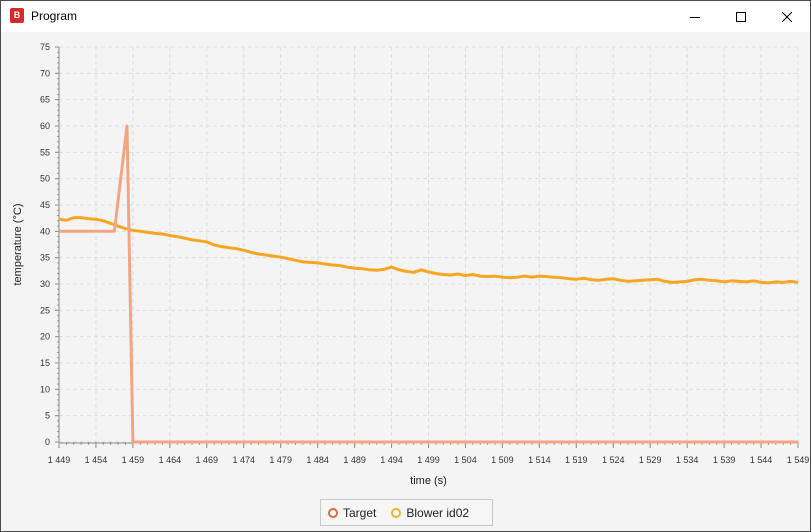  I want to click on y-tick-label: 25, so click(45, 310).